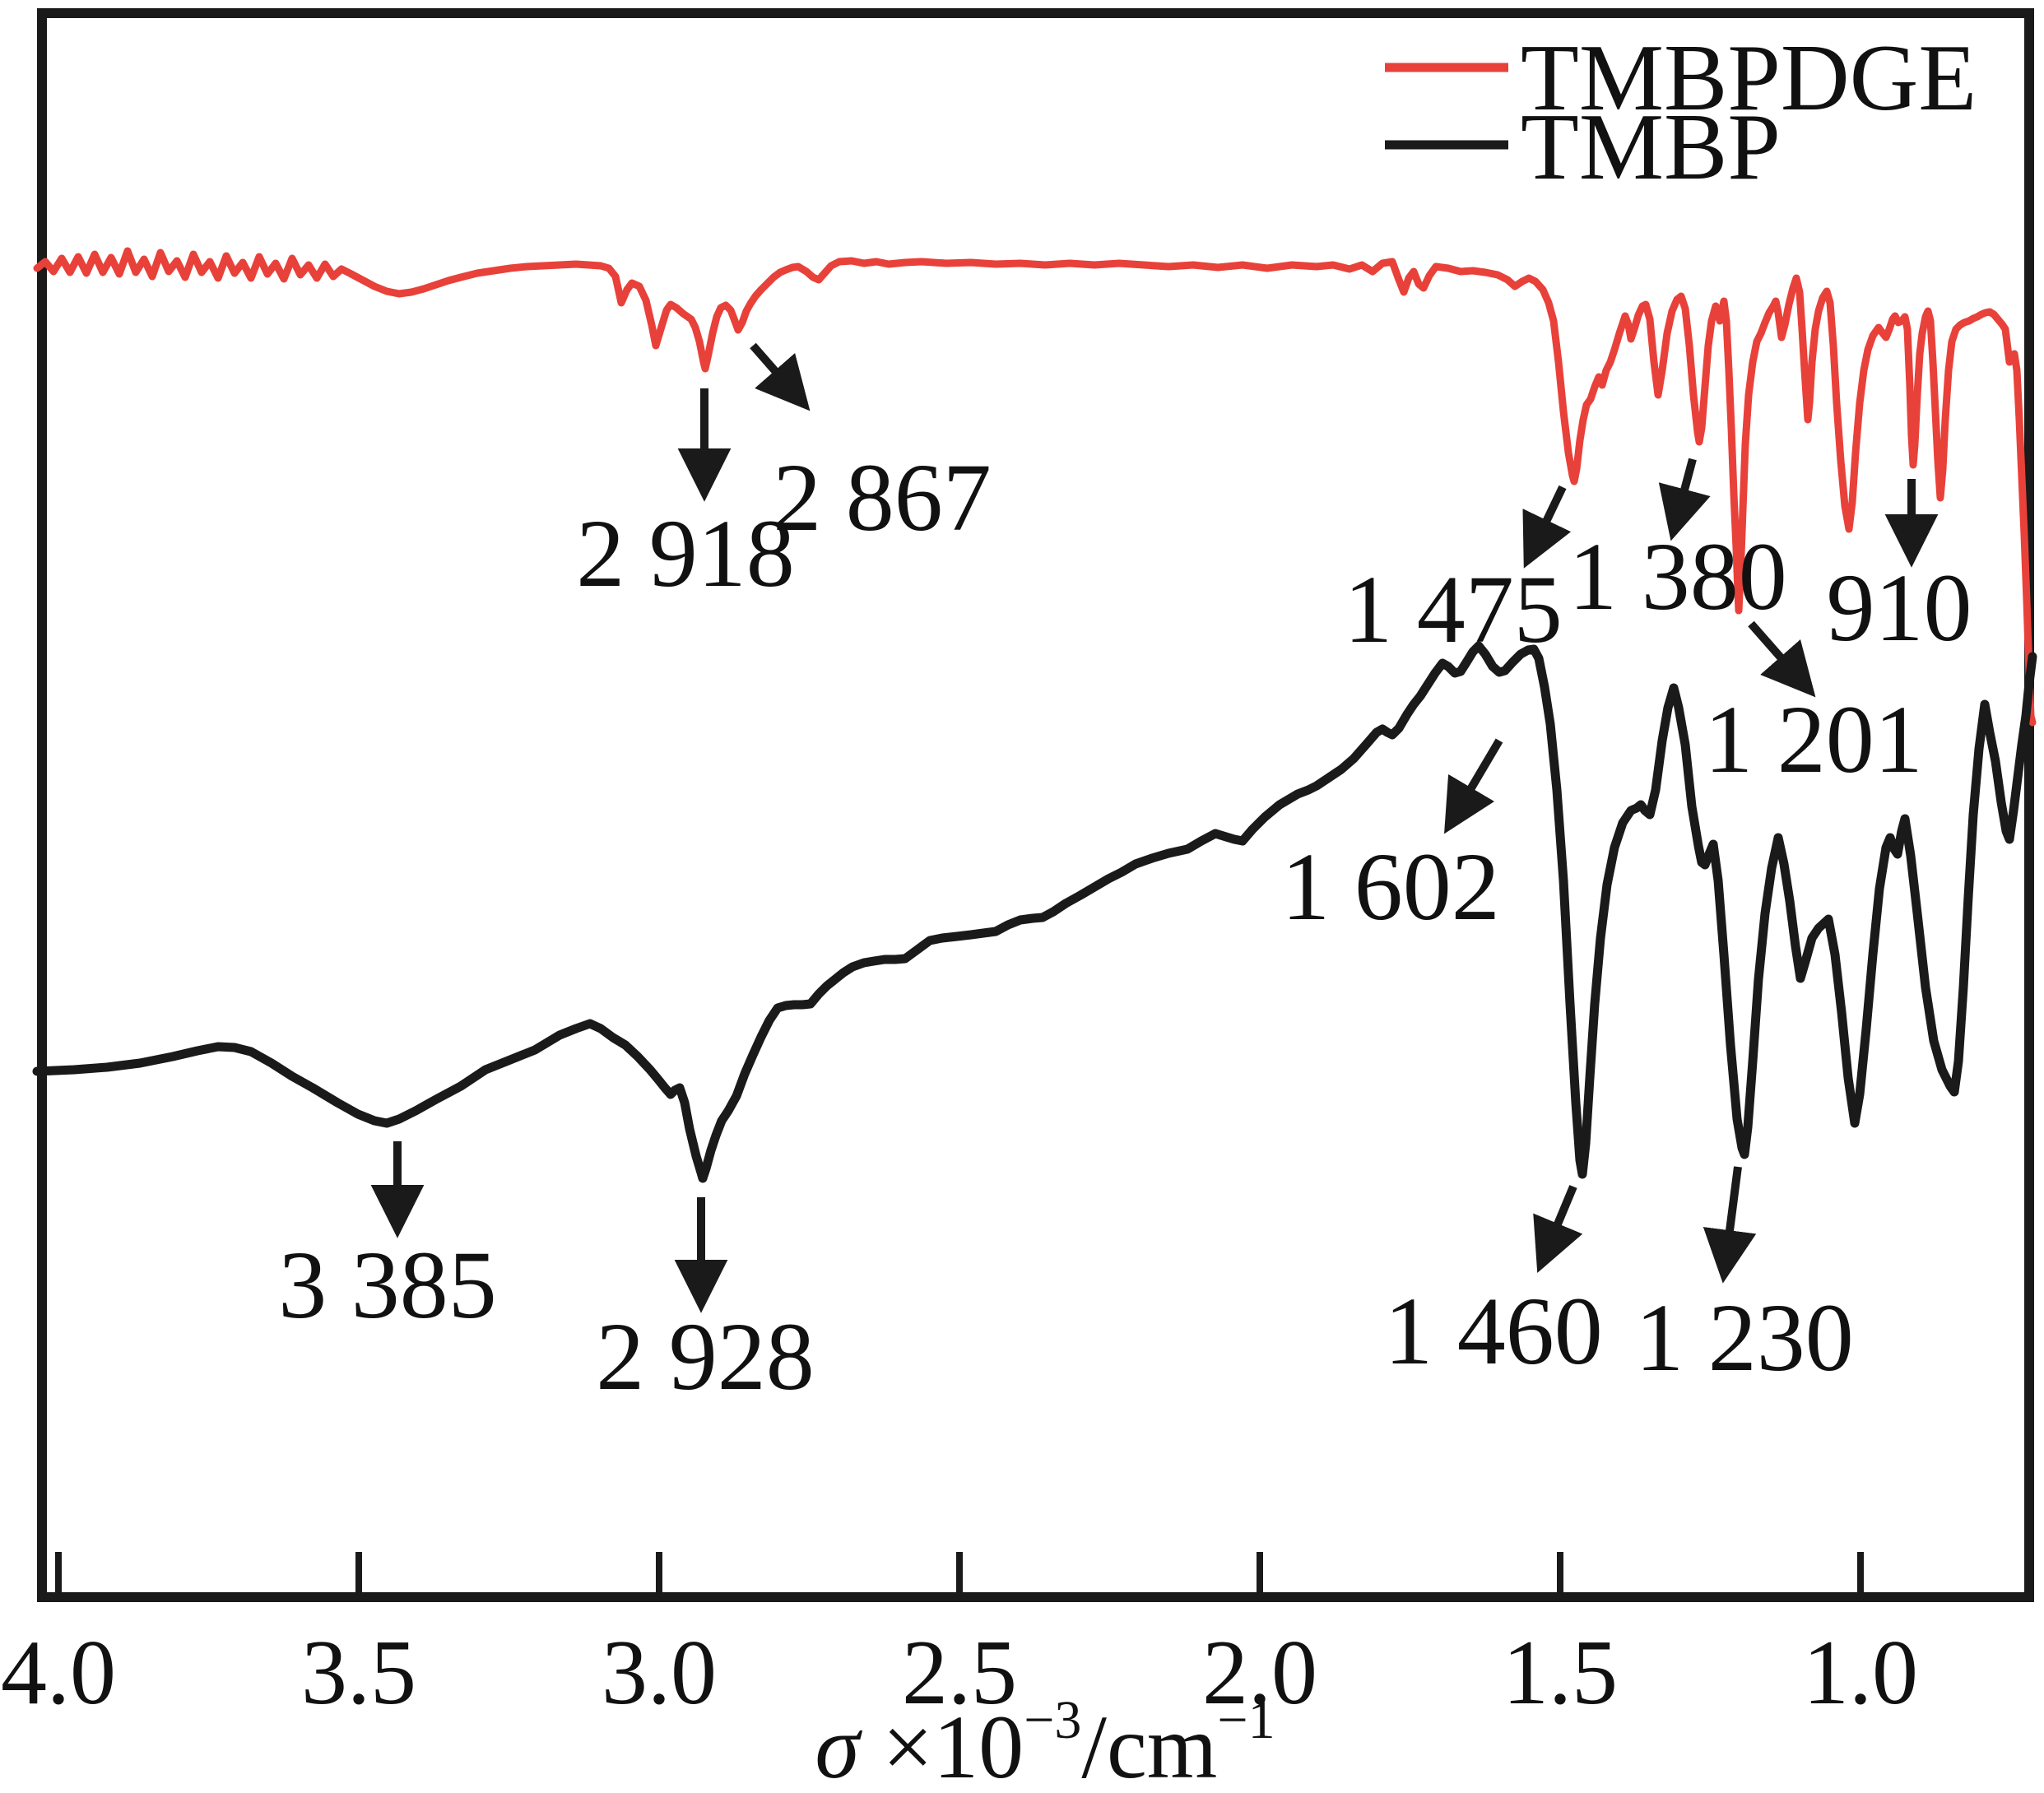 This screenshot has width=2044, height=1793. I want to click on x-axis-title-segment: σ, so click(839, 1745).